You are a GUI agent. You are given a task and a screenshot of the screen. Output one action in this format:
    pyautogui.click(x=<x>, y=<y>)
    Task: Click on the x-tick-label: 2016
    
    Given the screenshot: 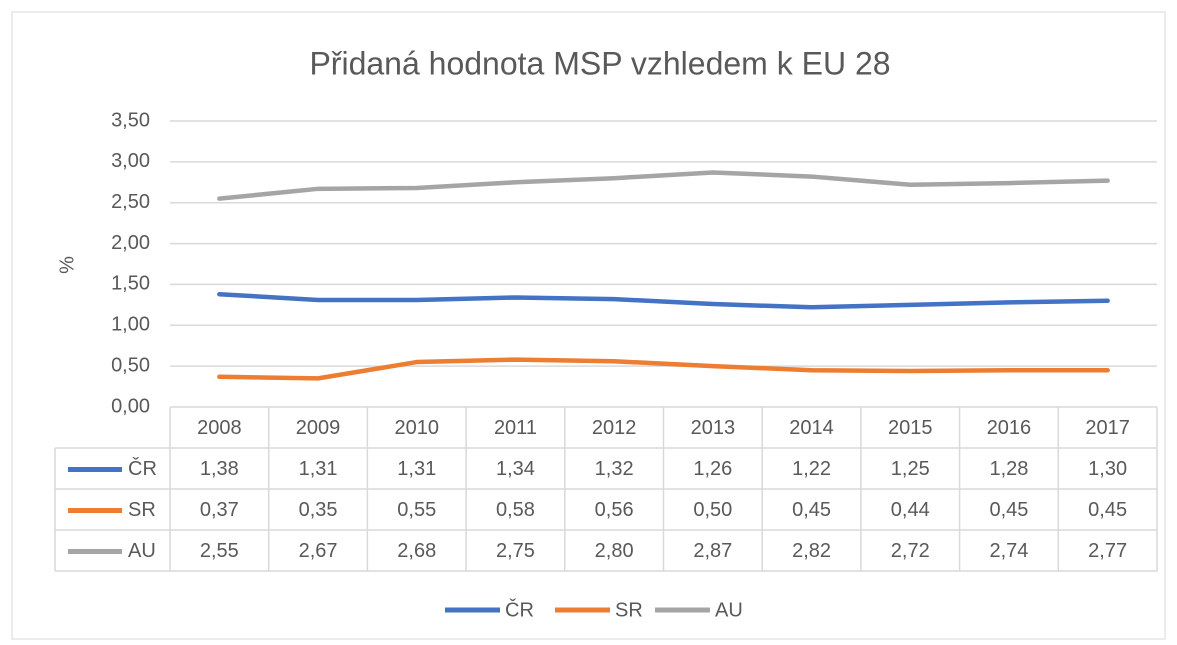 What is the action you would take?
    pyautogui.click(x=1009, y=428)
    